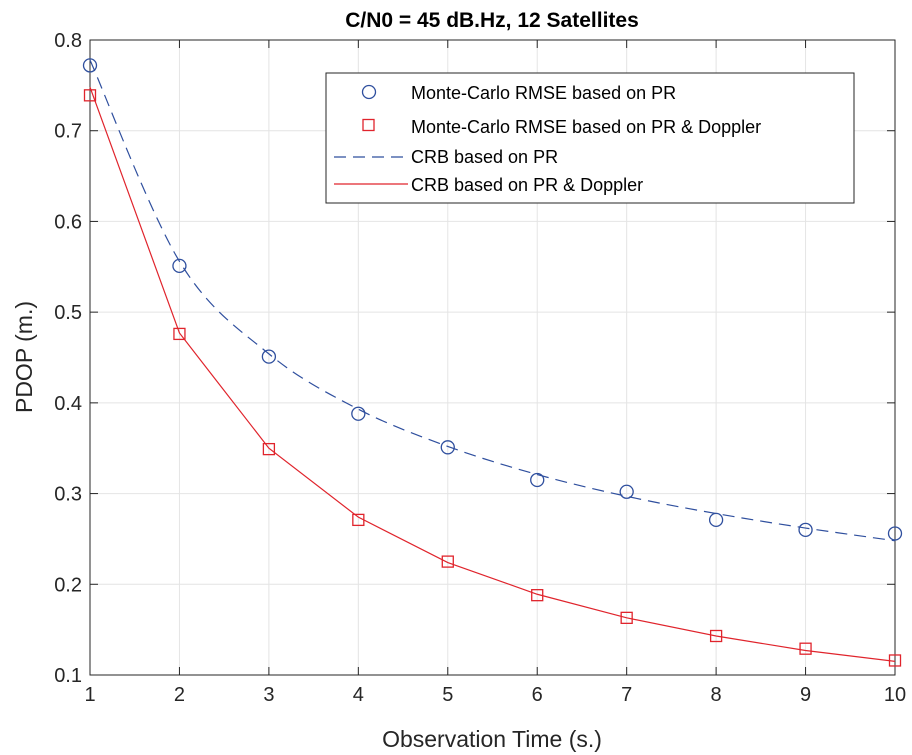 The height and width of the screenshot is (755, 912). Describe the element at coordinates (68, 585) in the screenshot. I see `y-tick-label: 0.2` at that location.